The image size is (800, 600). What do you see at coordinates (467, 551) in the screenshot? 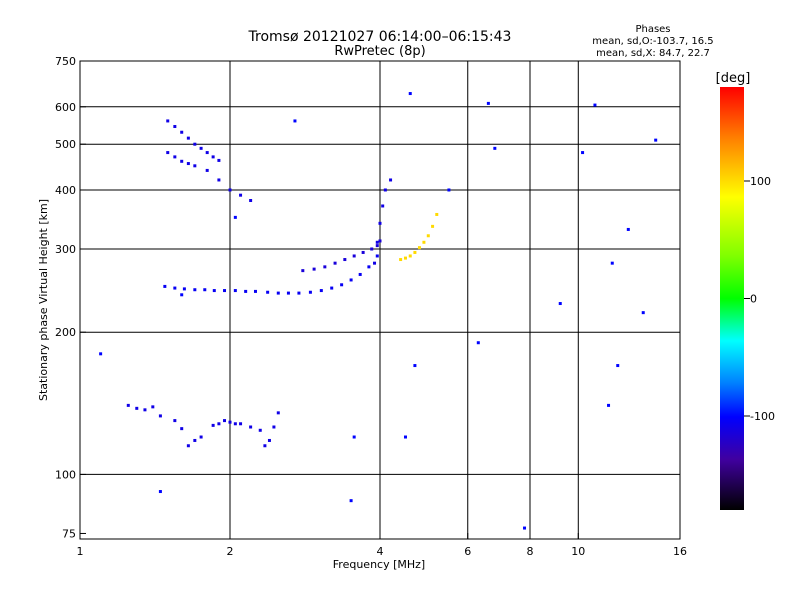
I see `x-tick-label: 6` at bounding box center [467, 551].